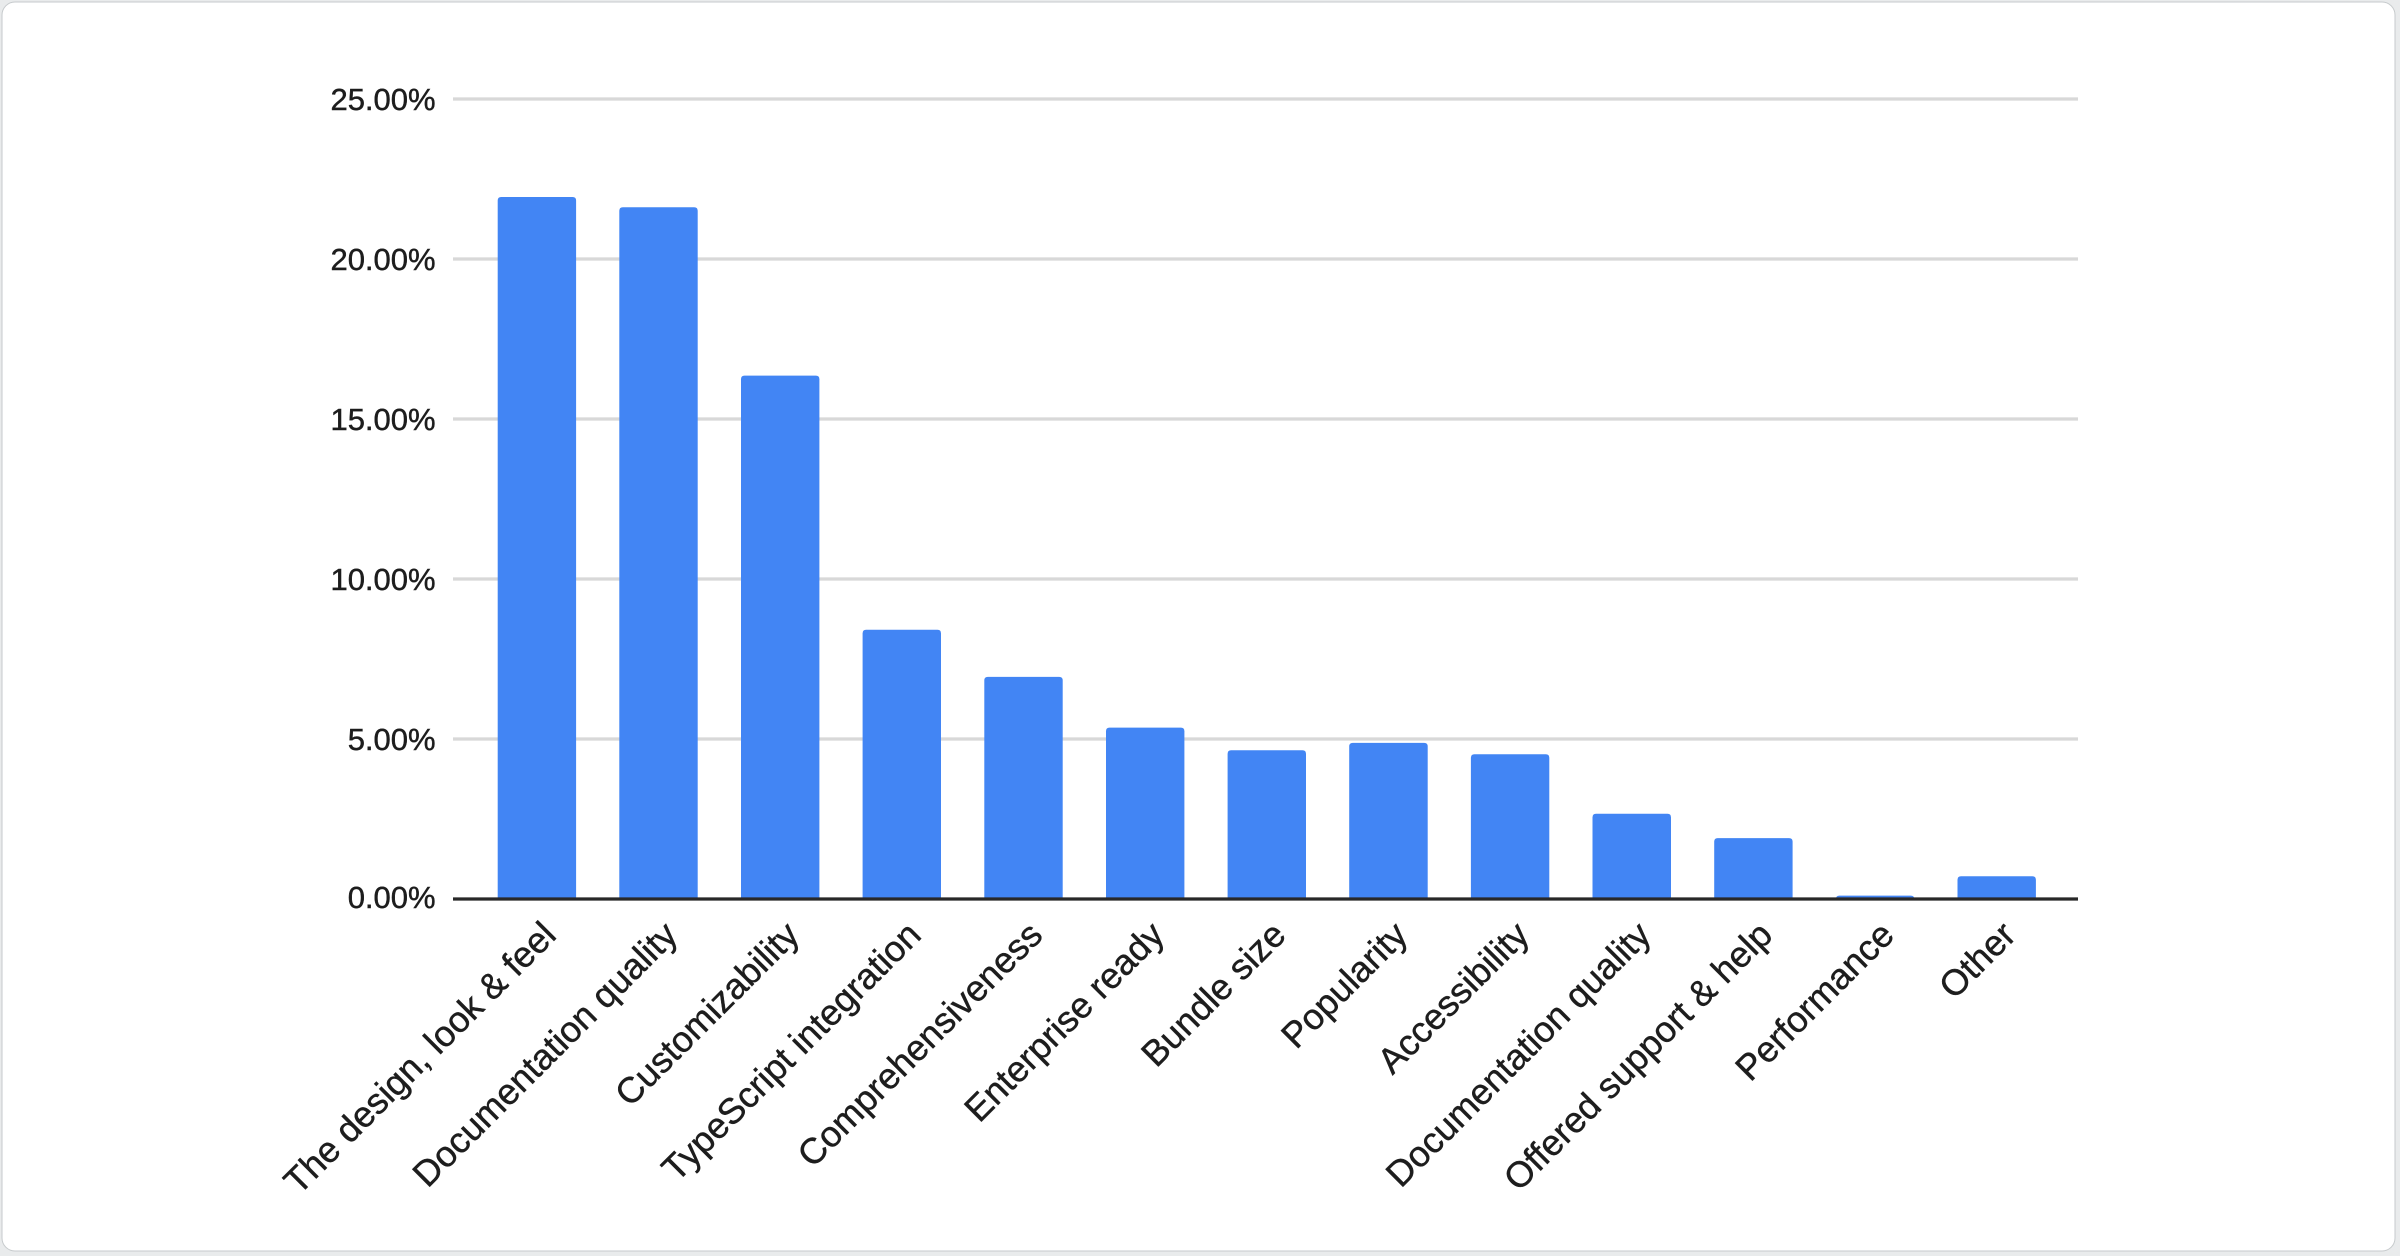  Describe the element at coordinates (382, 579) in the screenshot. I see `svg-text: 10.00%` at that location.